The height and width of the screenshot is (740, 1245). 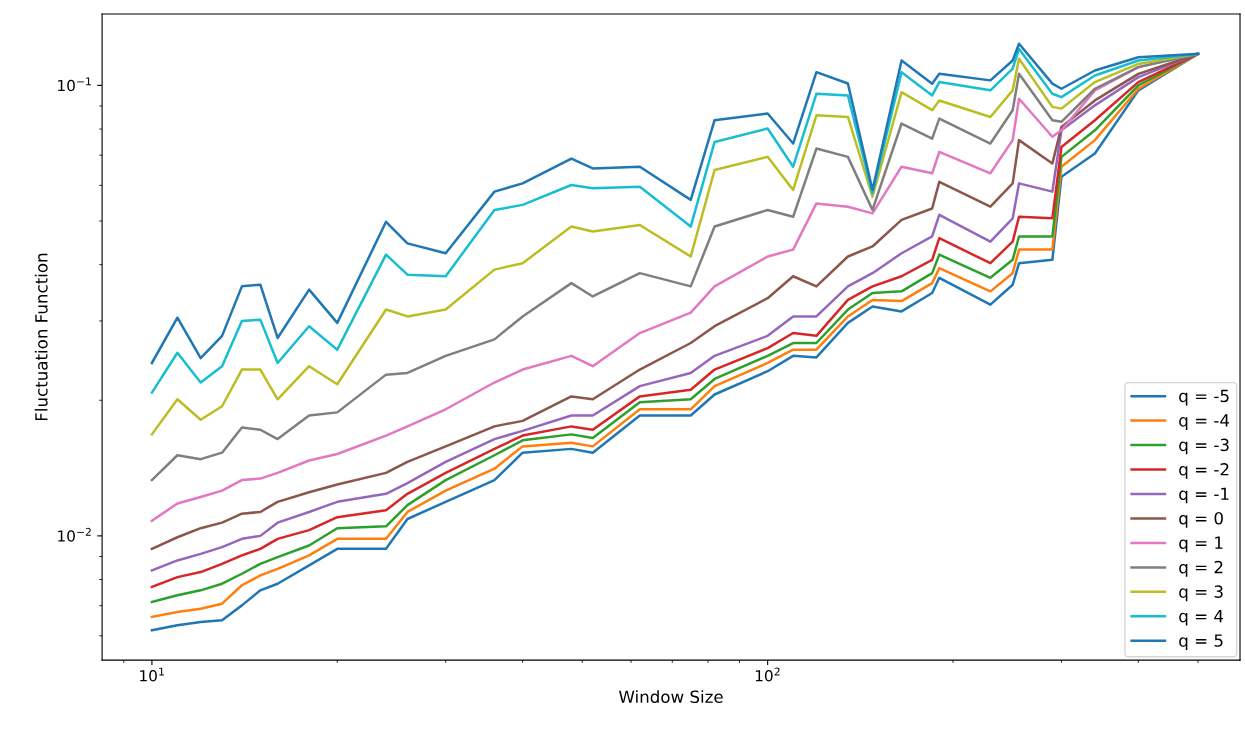 I want to click on legend-label: q = 5, so click(x=1201, y=642).